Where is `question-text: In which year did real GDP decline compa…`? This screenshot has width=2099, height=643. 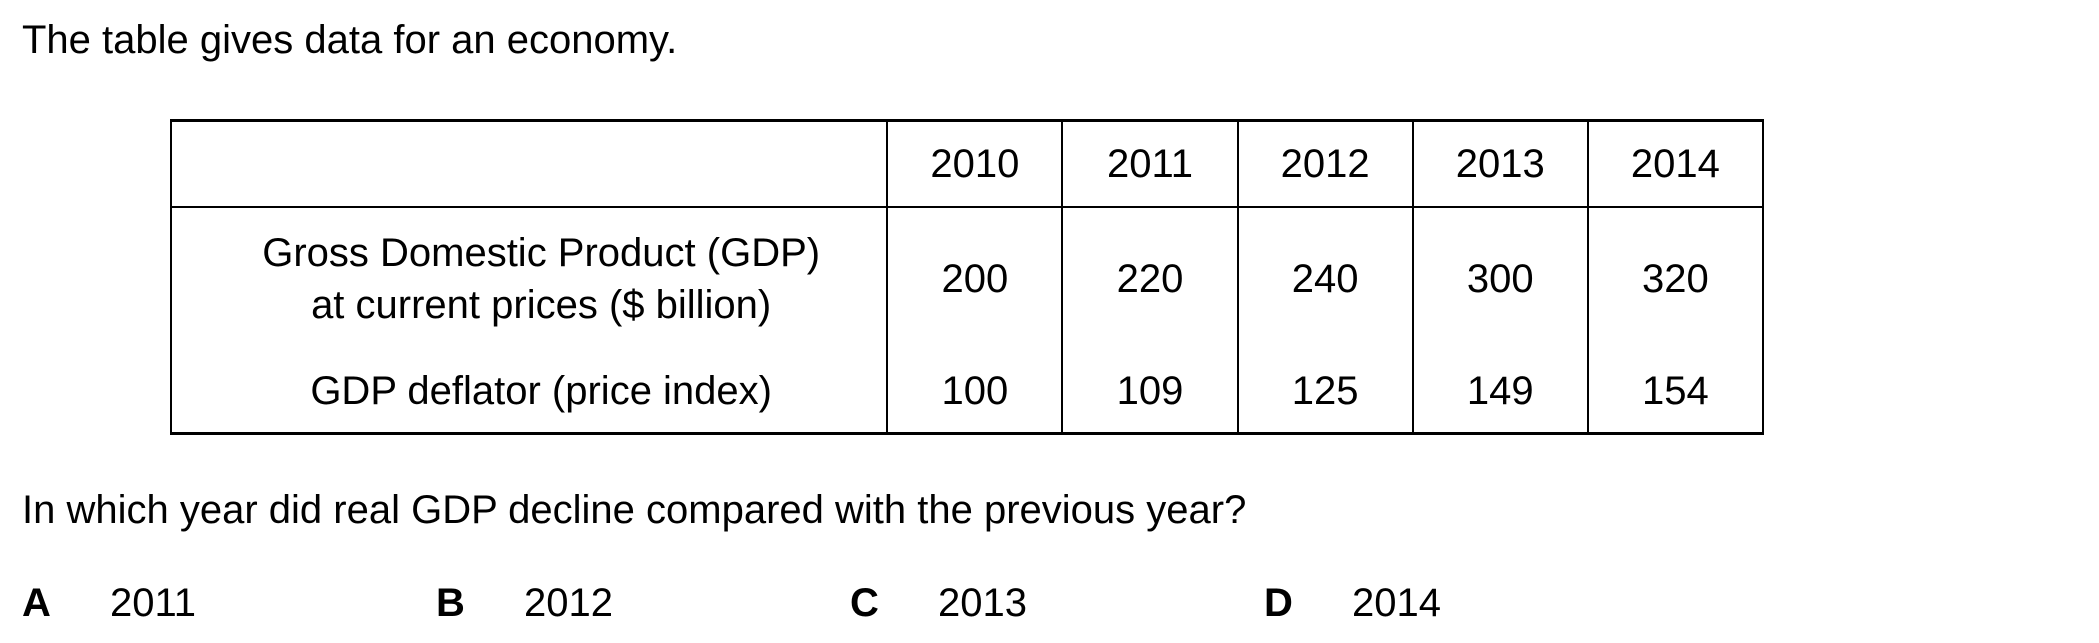 question-text: In which year did real GDP decline compa… is located at coordinates (634, 510).